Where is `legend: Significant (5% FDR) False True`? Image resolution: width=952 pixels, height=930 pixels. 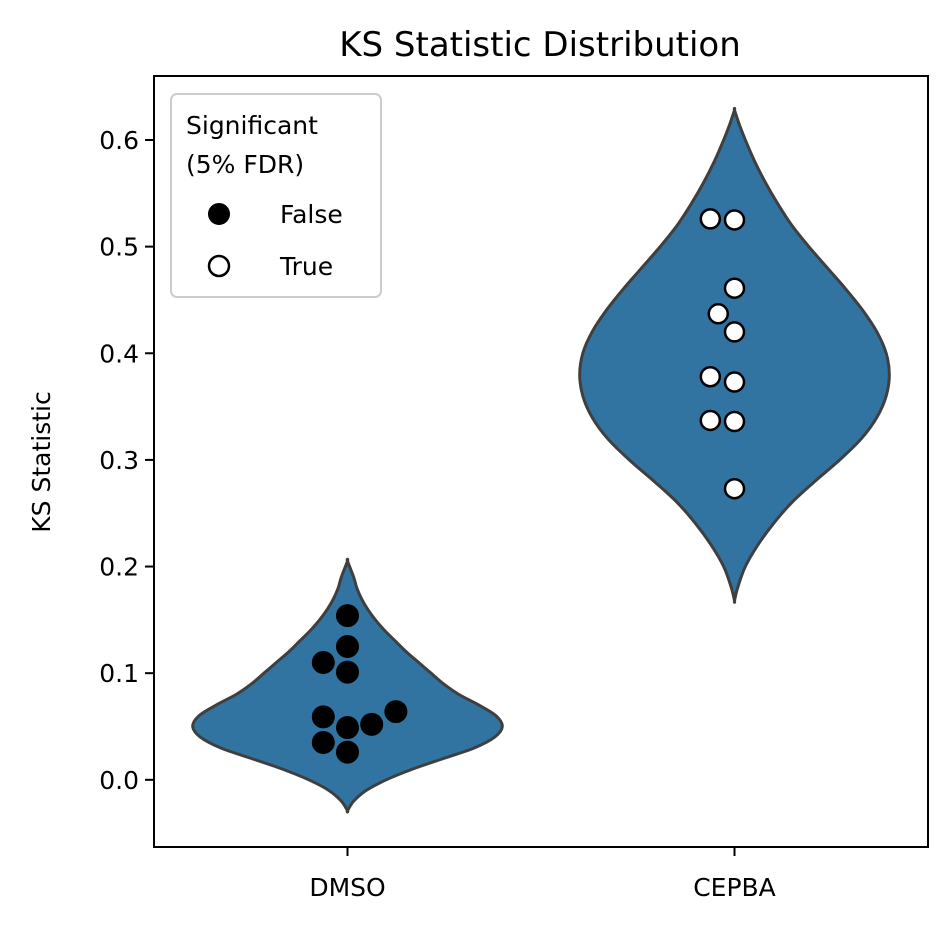 legend: Significant (5% FDR) False True is located at coordinates (276, 195).